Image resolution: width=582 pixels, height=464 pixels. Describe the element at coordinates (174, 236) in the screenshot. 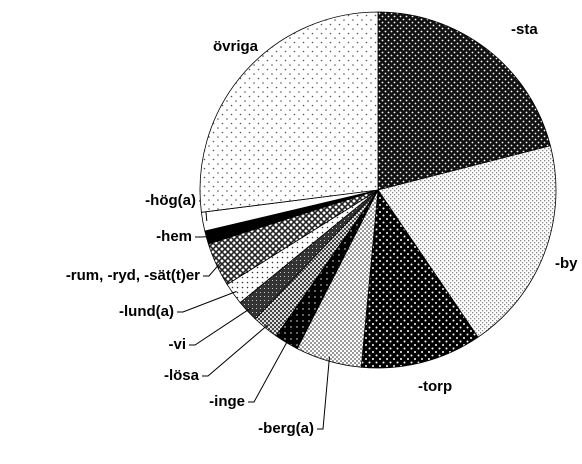

I see `slice-label: -hem` at that location.